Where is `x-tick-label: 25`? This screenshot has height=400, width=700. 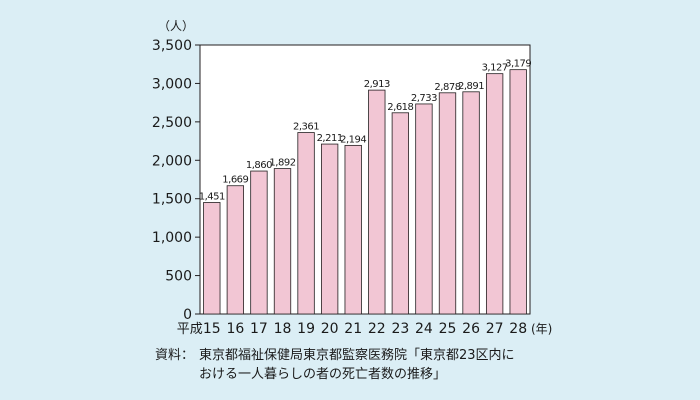
x-tick-label: 25 is located at coordinates (448, 329).